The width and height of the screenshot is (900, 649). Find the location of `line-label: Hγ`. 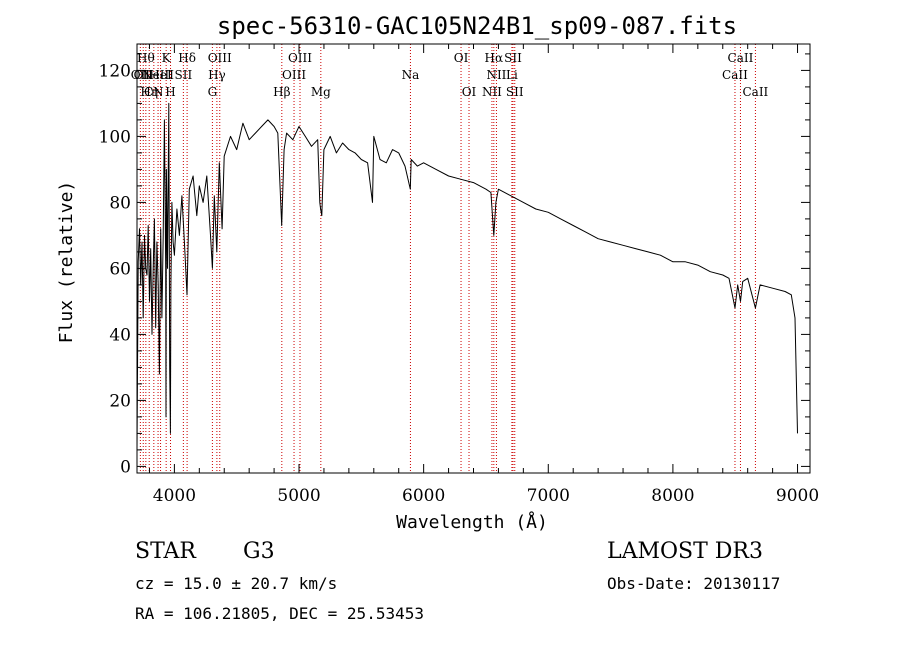

line-label: Hγ is located at coordinates (217, 75).